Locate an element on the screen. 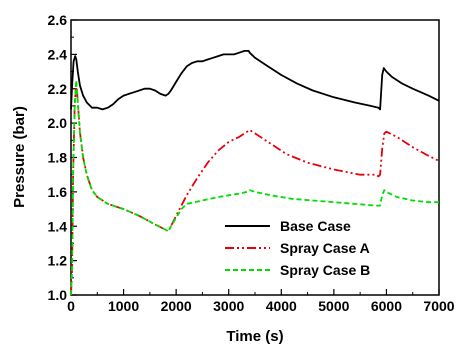 The width and height of the screenshot is (458, 347). x-tick-label: 1000 is located at coordinates (123, 306).